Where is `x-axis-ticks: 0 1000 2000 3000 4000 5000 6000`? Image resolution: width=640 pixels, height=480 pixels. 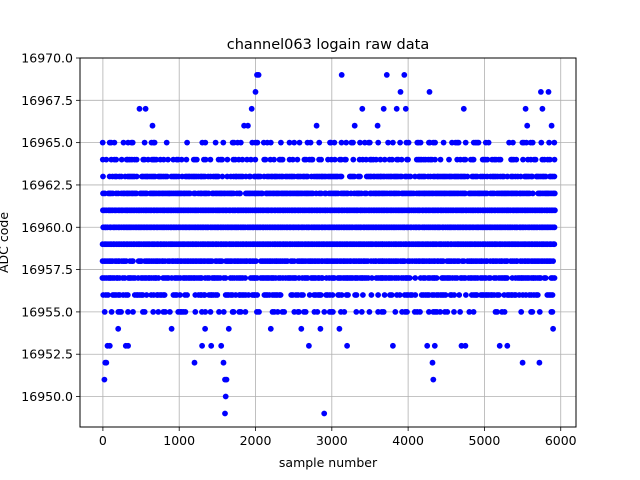 x-axis-ticks: 0 1000 2000 3000 4000 5000 6000 is located at coordinates (338, 437).